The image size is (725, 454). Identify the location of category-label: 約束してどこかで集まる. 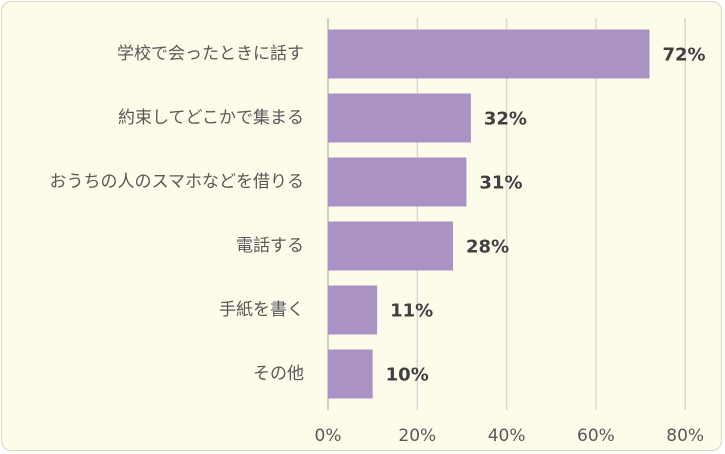
(211, 118).